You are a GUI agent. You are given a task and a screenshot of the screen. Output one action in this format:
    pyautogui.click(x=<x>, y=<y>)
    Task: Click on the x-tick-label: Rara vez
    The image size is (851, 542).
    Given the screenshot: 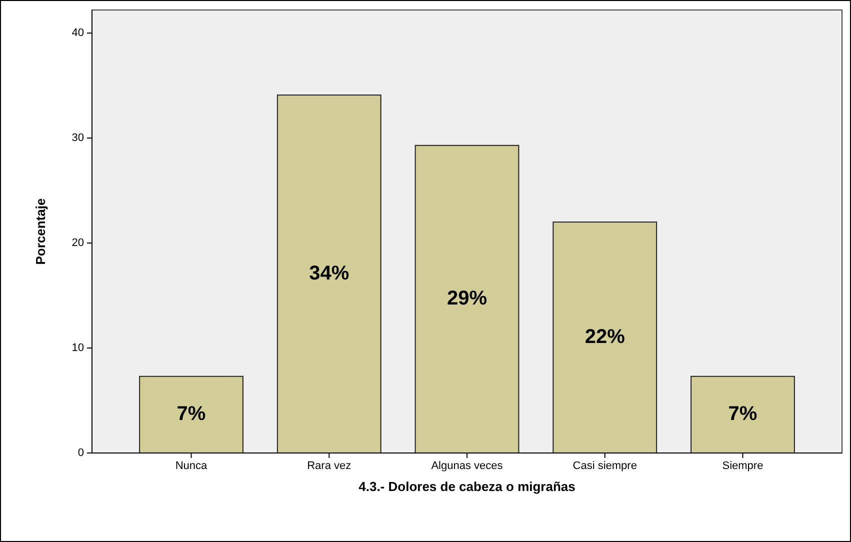 What is the action you would take?
    pyautogui.click(x=329, y=466)
    